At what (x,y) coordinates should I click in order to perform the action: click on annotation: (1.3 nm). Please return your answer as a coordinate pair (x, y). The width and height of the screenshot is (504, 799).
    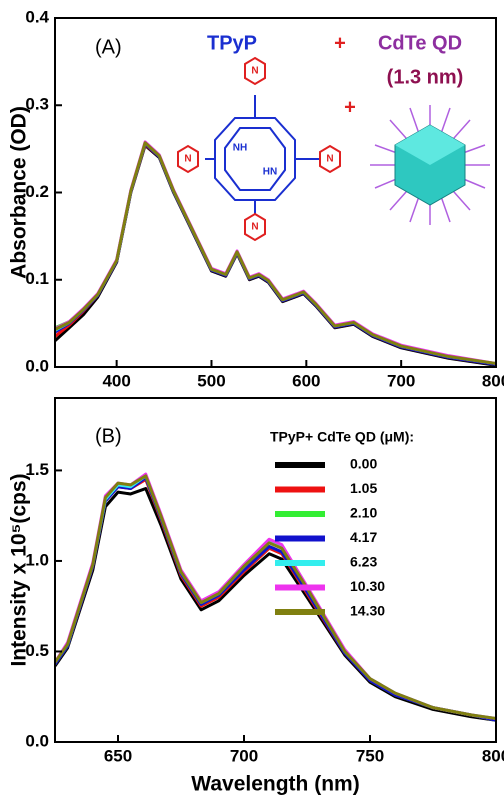
    Looking at the image, I should click on (425, 77).